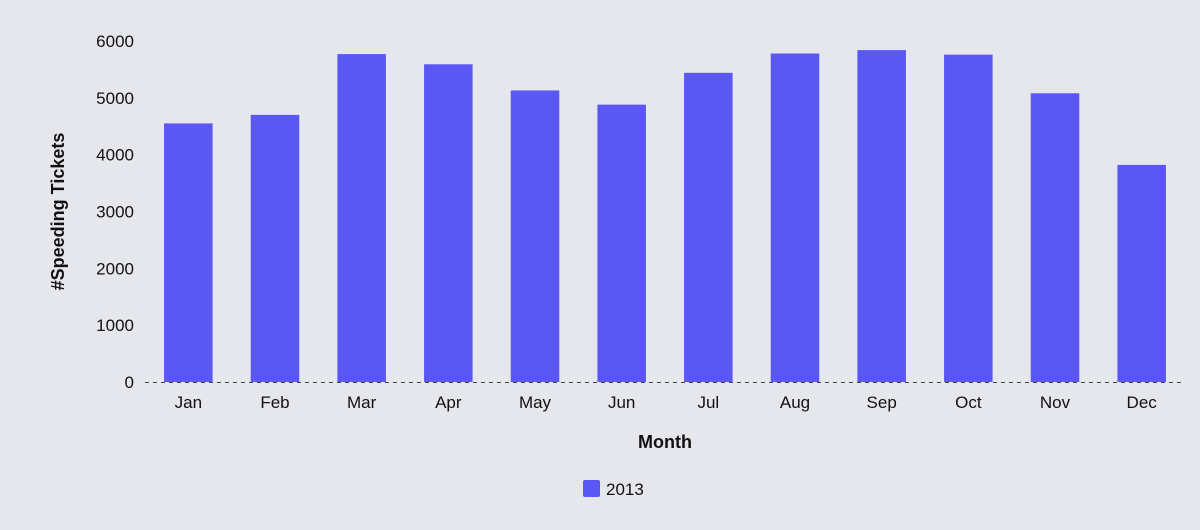 Image resolution: width=1200 pixels, height=530 pixels. What do you see at coordinates (58, 212) in the screenshot?
I see `y-axis-title: #Speeding Tickets` at bounding box center [58, 212].